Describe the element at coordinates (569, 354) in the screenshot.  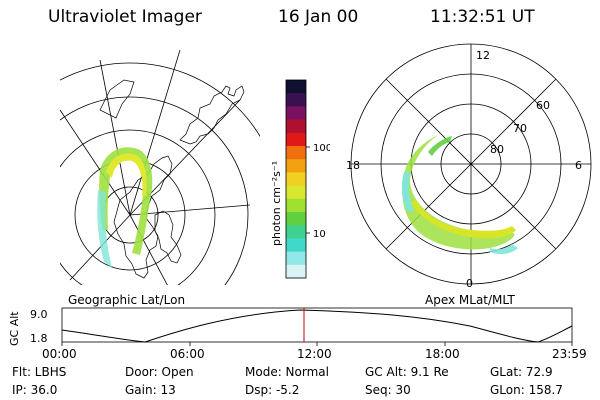
I see `time-label: 23:59` at that location.